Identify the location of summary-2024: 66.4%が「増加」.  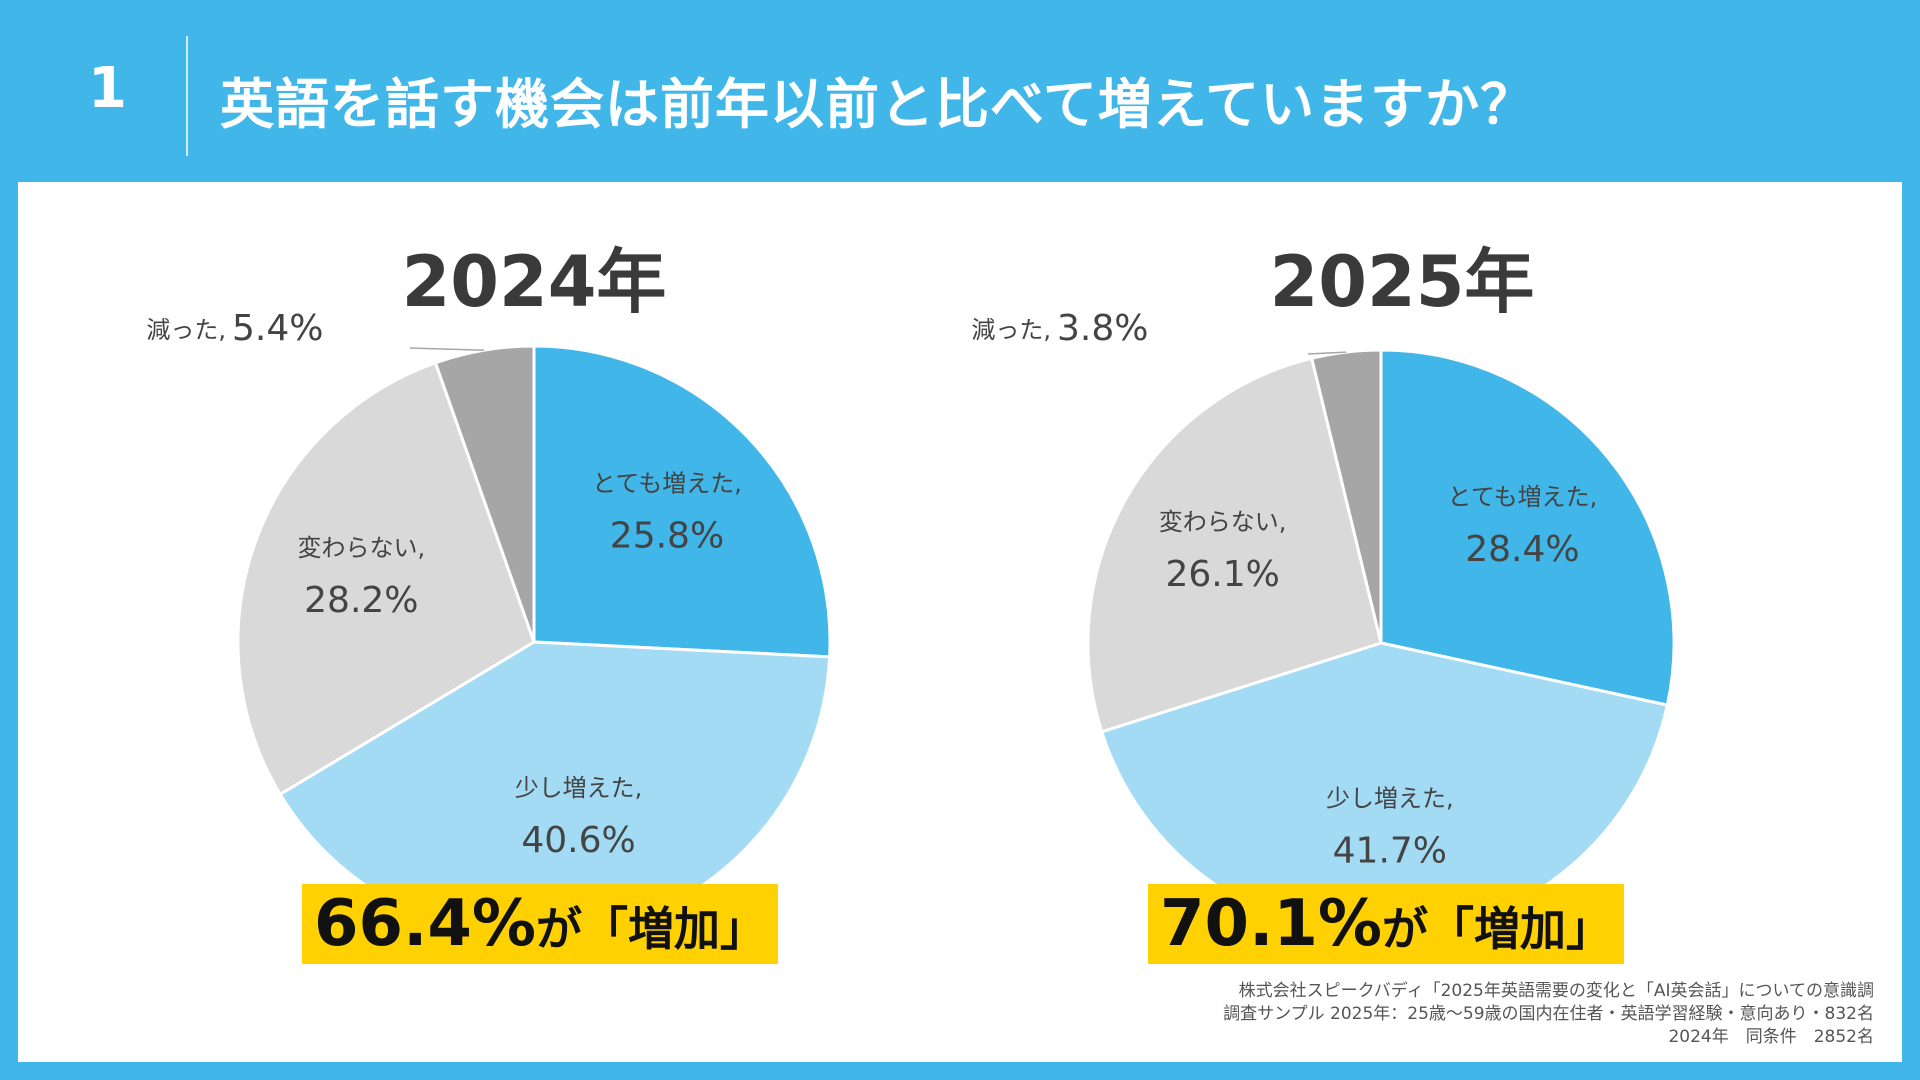
(540, 924).